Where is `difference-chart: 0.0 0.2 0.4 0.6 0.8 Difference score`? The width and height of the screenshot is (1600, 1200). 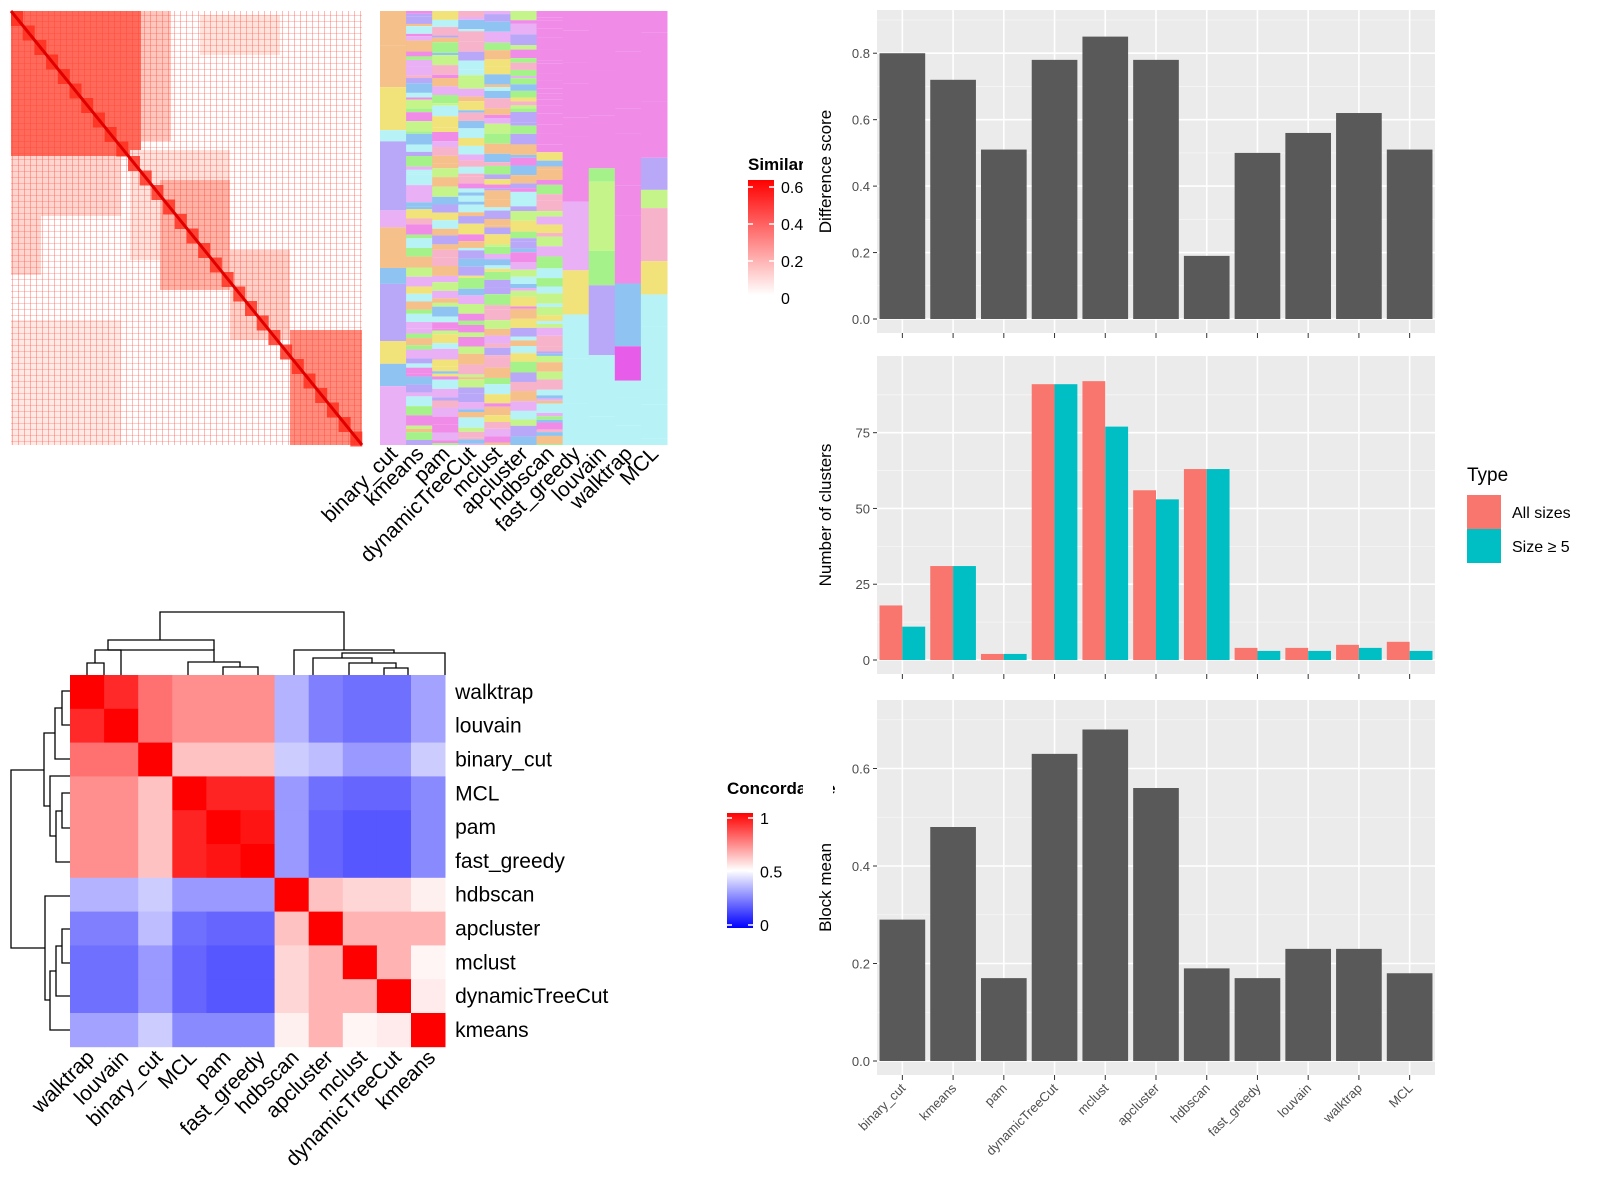
difference-chart: 0.0 0.2 0.4 0.6 0.8 Difference score is located at coordinates (1125, 174).